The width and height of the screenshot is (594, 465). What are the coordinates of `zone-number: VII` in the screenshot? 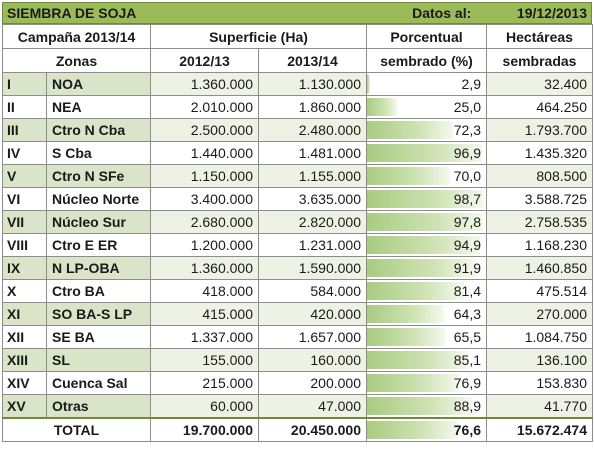 It's located at (24, 222).